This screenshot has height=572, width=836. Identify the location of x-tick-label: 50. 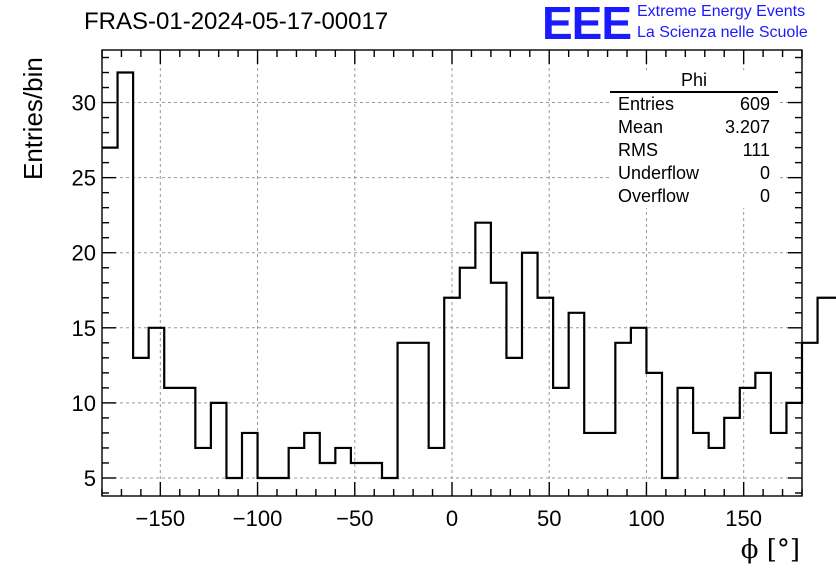
(549, 518).